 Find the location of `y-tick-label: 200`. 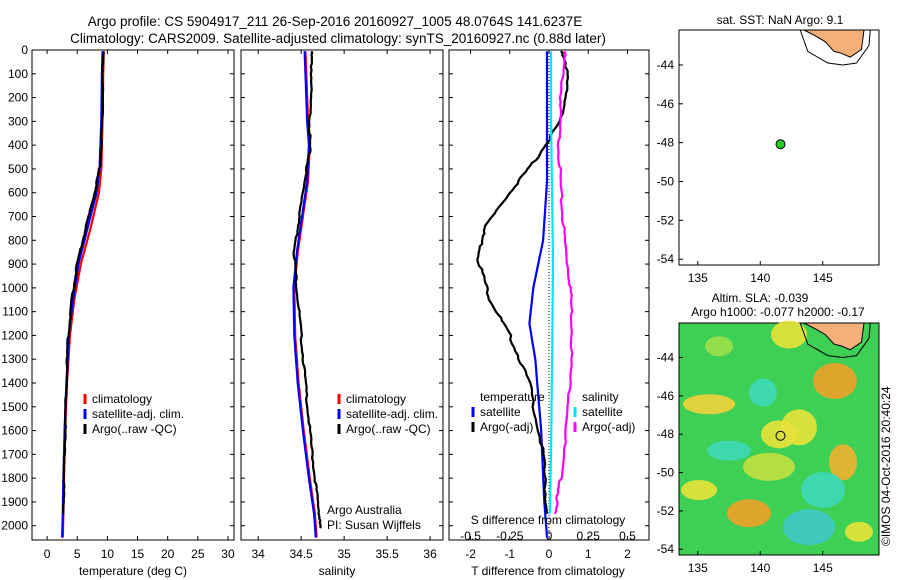

y-tick-label: 200 is located at coordinates (18, 98).